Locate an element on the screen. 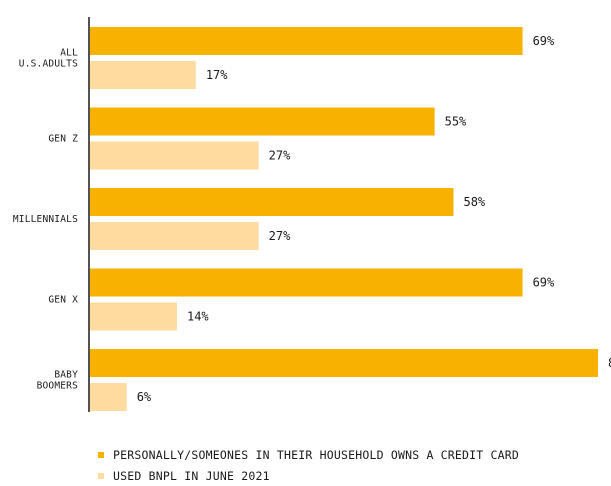 The height and width of the screenshot is (486, 611). bar-credit-card-baby-boomers is located at coordinates (344, 363).